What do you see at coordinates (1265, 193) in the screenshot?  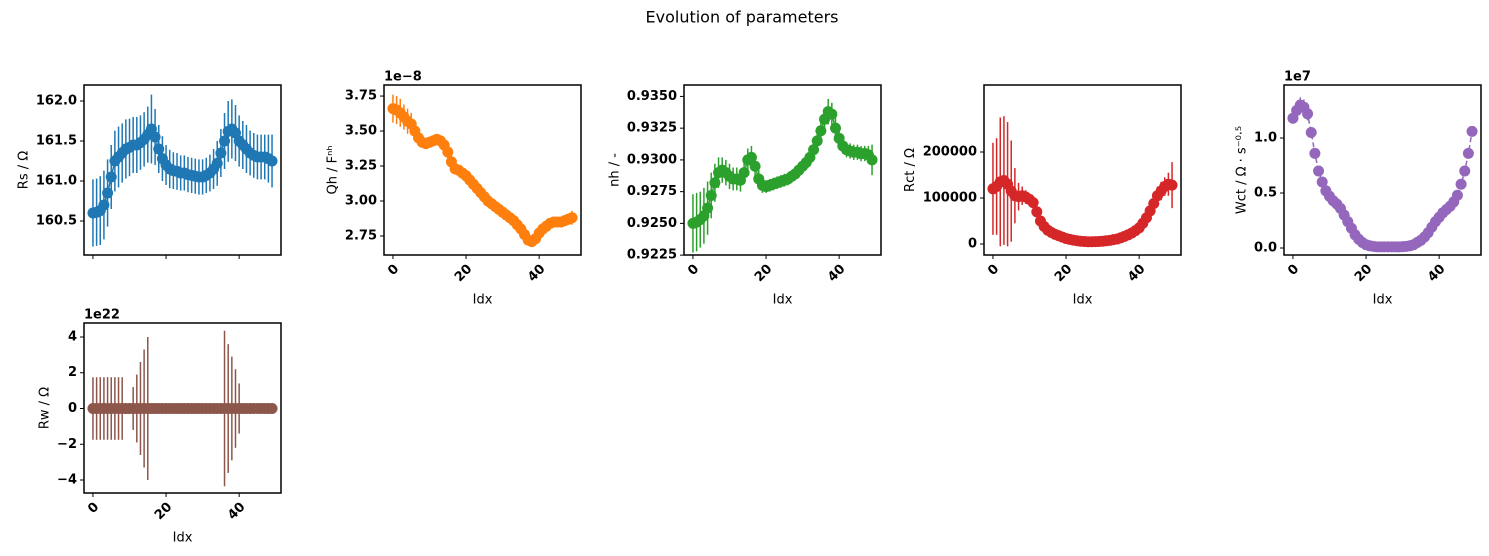 I see `y-tick-label: 0.5` at bounding box center [1265, 193].